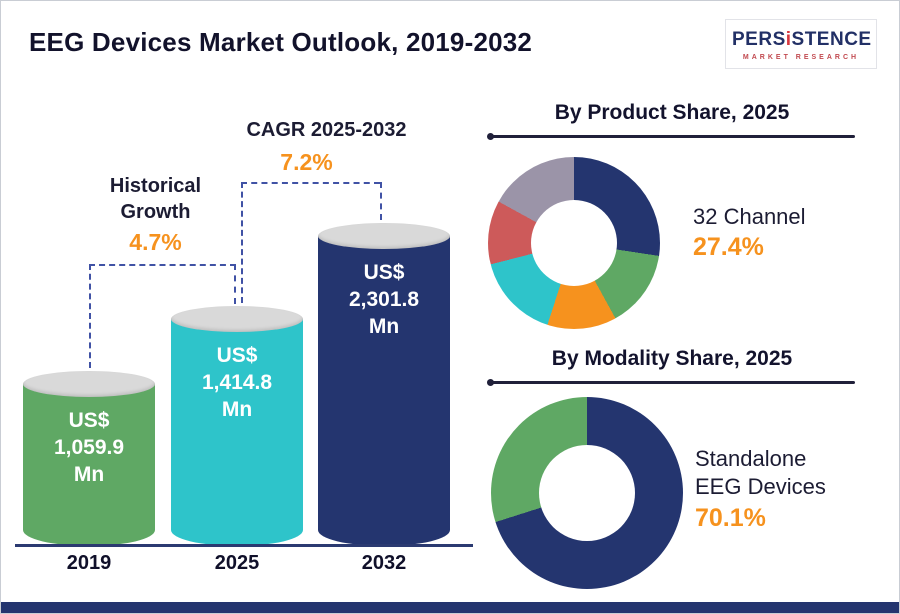  Describe the element at coordinates (89, 563) in the screenshot. I see `year-label-2019: 2019` at that location.